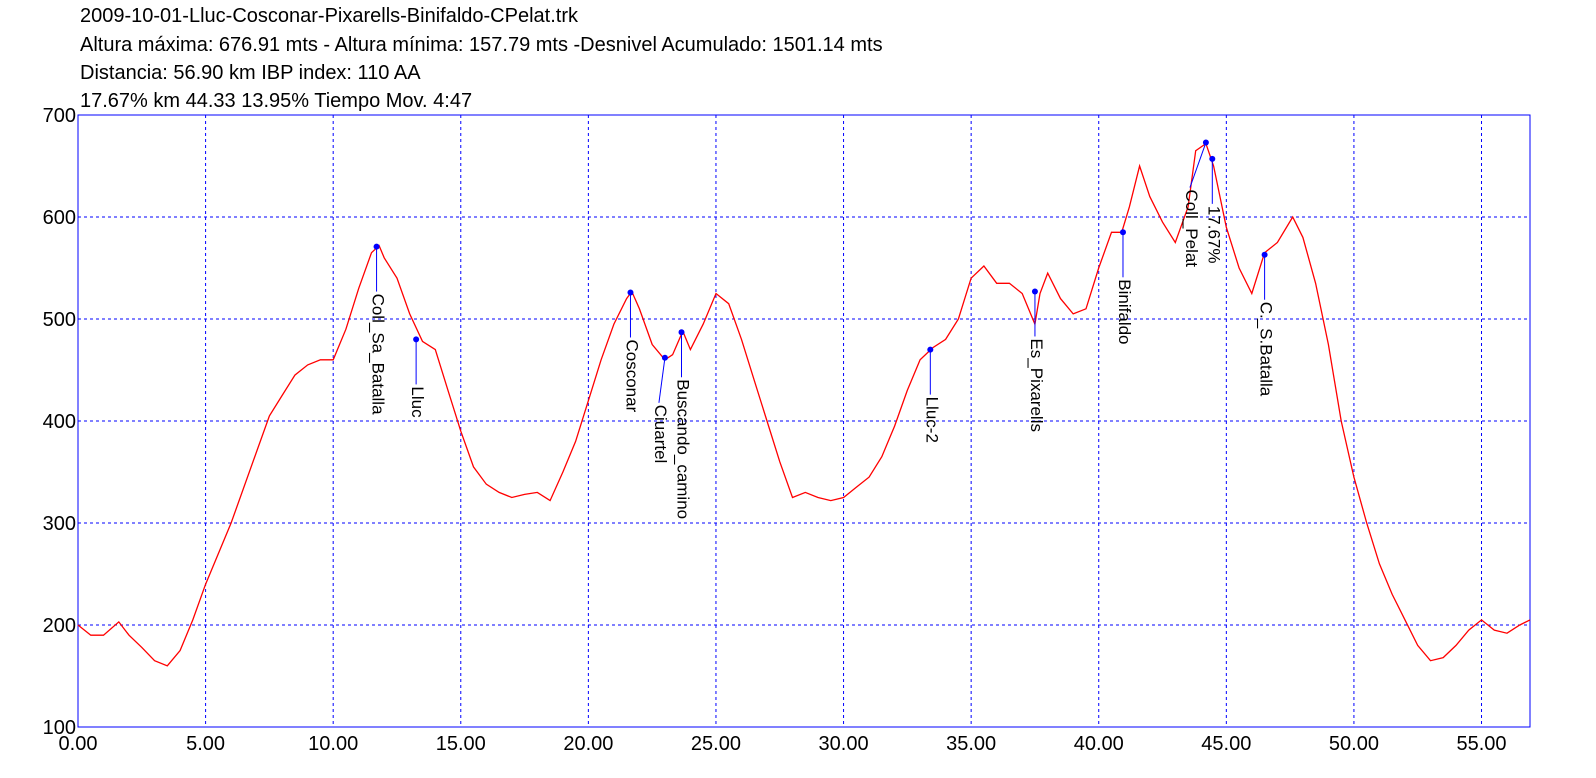 Image resolution: width=1596 pixels, height=778 pixels. I want to click on waypoint-label: Lluc-2, so click(931, 420).